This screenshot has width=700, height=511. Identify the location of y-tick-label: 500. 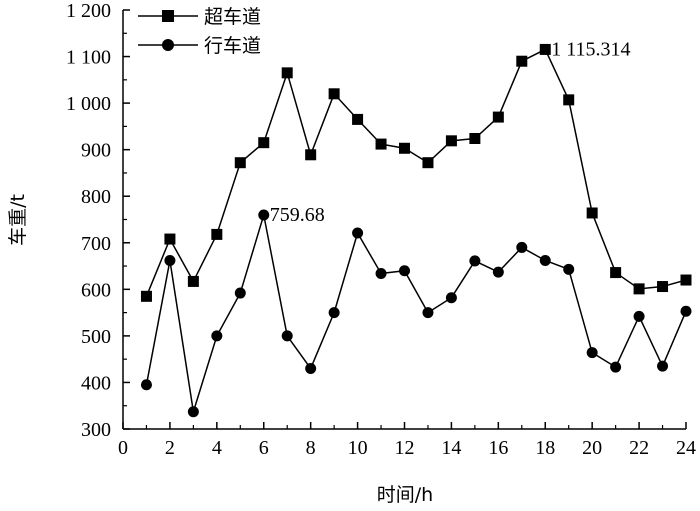
(96, 337).